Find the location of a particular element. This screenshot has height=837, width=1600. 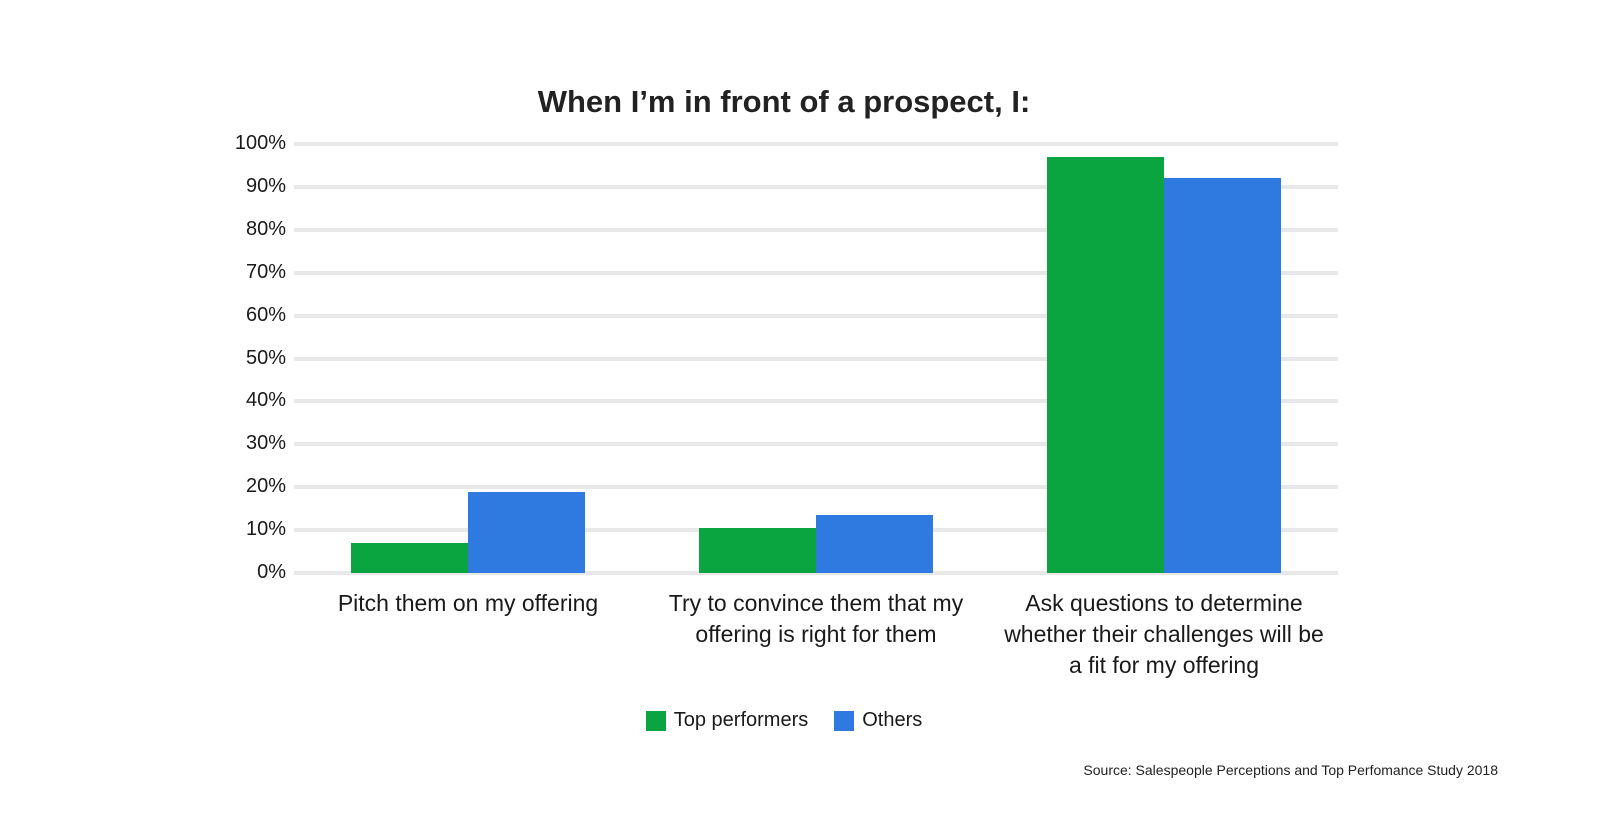

y-tick-label: 30% is located at coordinates (265, 443).